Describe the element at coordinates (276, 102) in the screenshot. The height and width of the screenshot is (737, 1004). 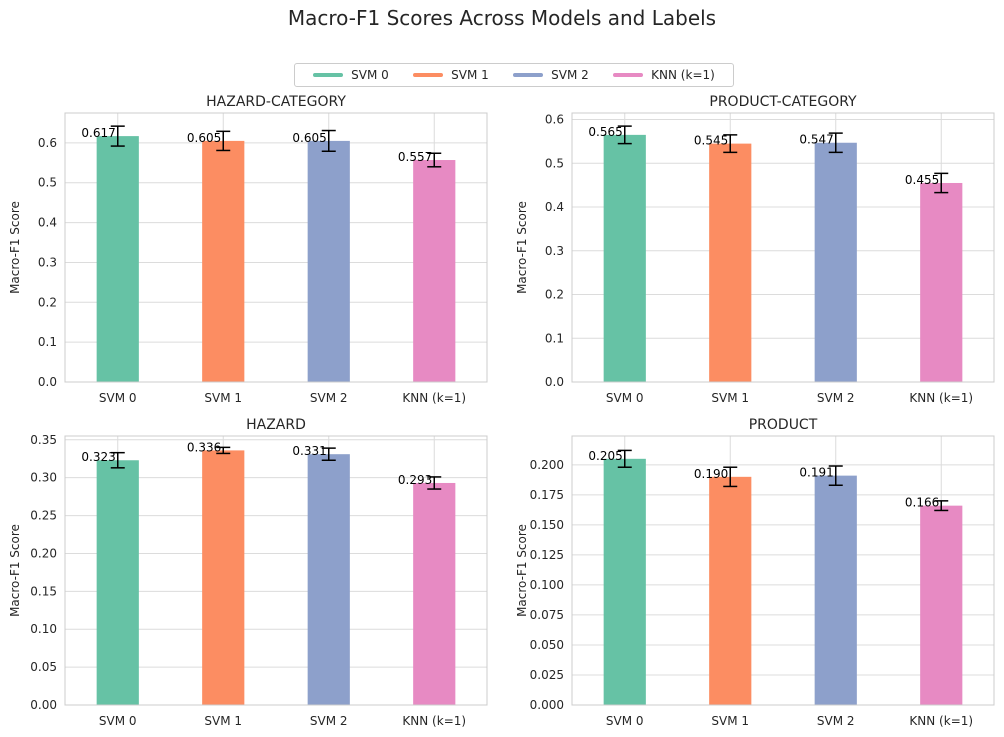
I see `subplot-title: HAZARD-CATEGORY` at that location.